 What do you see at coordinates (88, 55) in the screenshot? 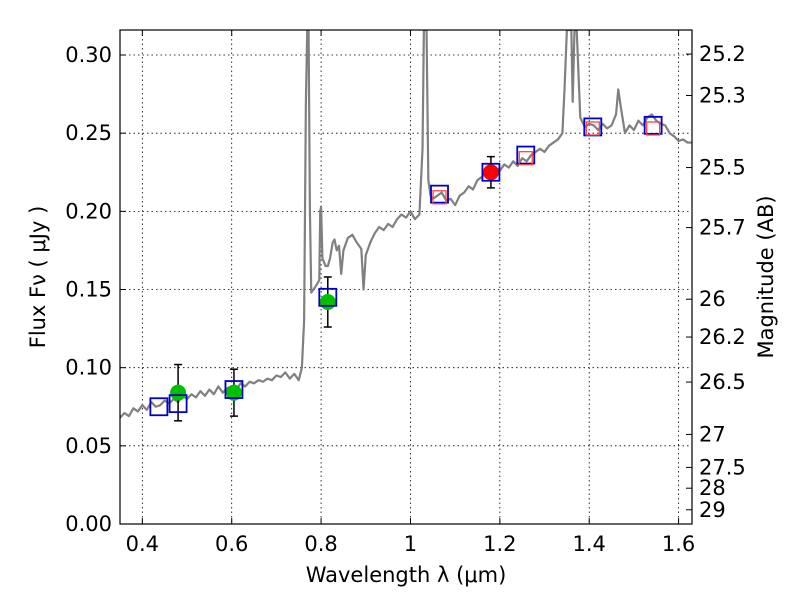
I see `y-tick-label: 0.30` at bounding box center [88, 55].